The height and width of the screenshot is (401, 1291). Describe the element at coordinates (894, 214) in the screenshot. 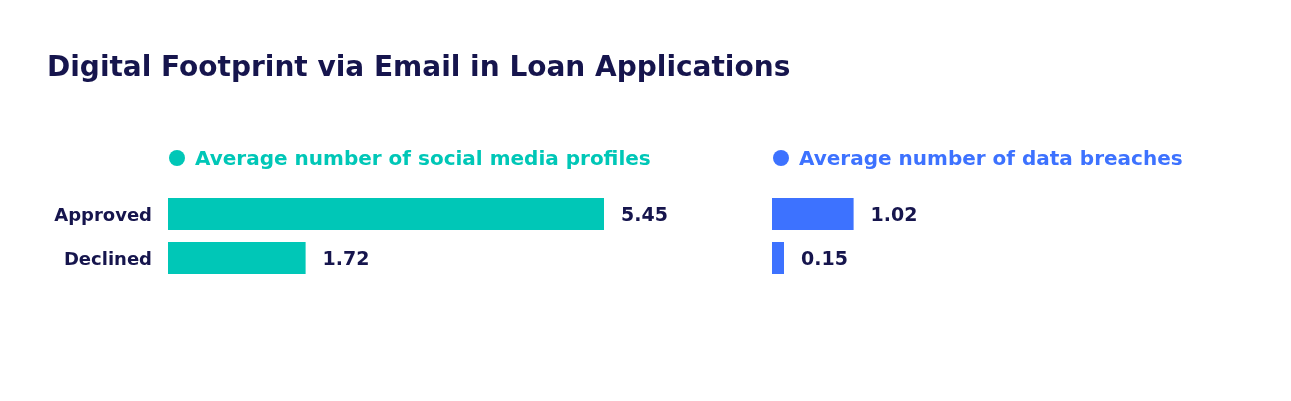

I see `data-label: 1.02` at that location.